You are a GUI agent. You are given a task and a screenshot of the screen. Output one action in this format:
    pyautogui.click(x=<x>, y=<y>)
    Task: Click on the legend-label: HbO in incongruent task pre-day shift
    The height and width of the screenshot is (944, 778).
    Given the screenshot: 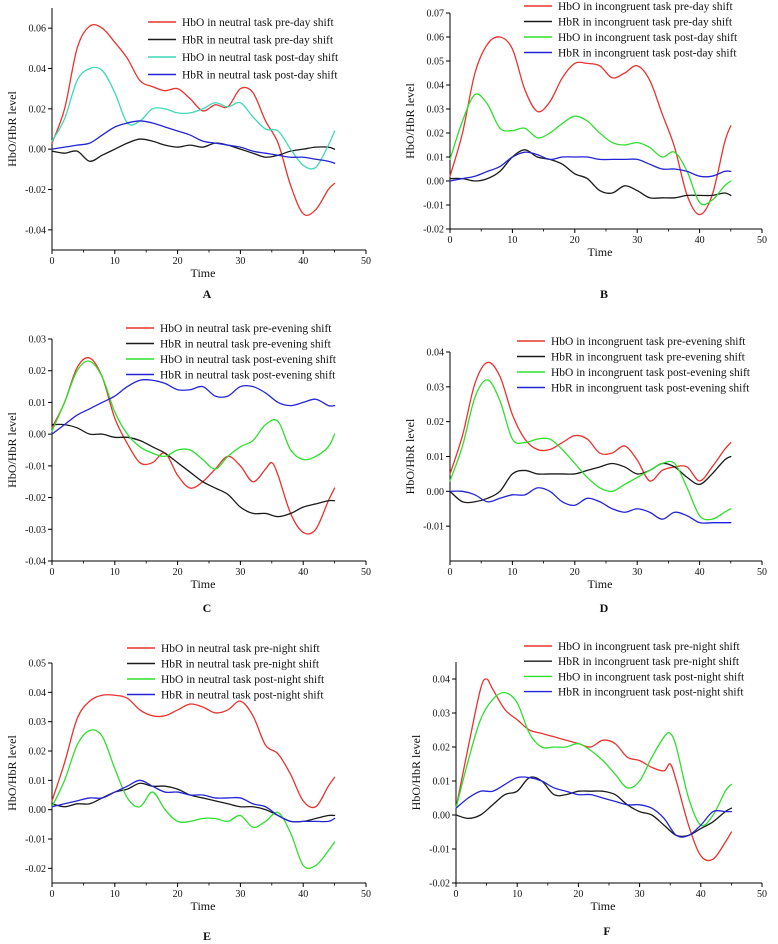 What is the action you would take?
    pyautogui.click(x=646, y=7)
    